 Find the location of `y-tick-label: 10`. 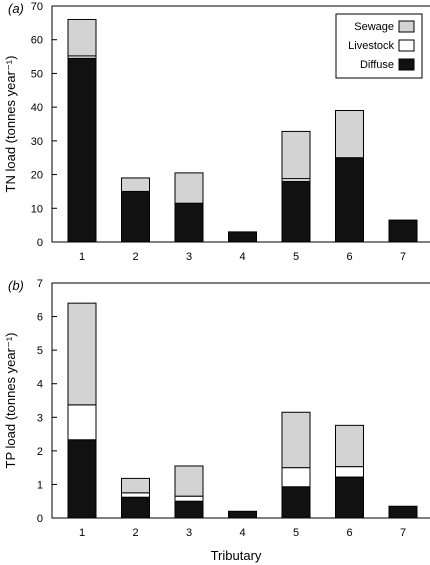

y-tick-label: 10 is located at coordinates (37, 209).